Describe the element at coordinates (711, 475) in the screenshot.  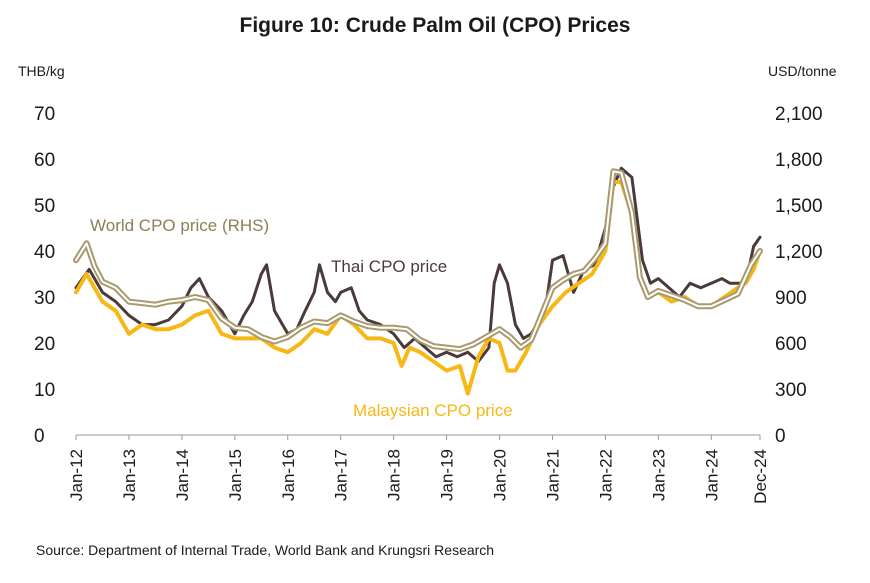
I see `x-tick-label: Jan-24` at that location.